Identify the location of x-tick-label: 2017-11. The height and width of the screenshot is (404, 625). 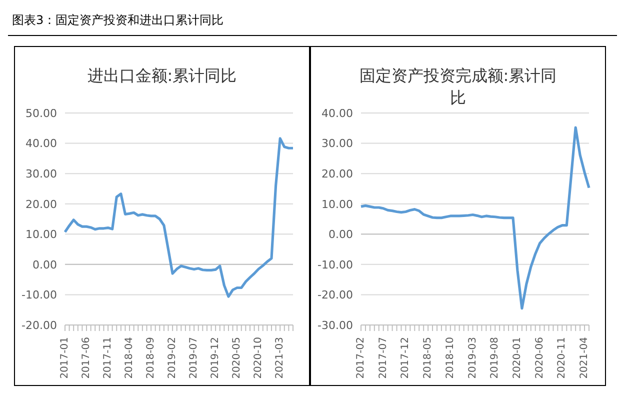
(108, 358).